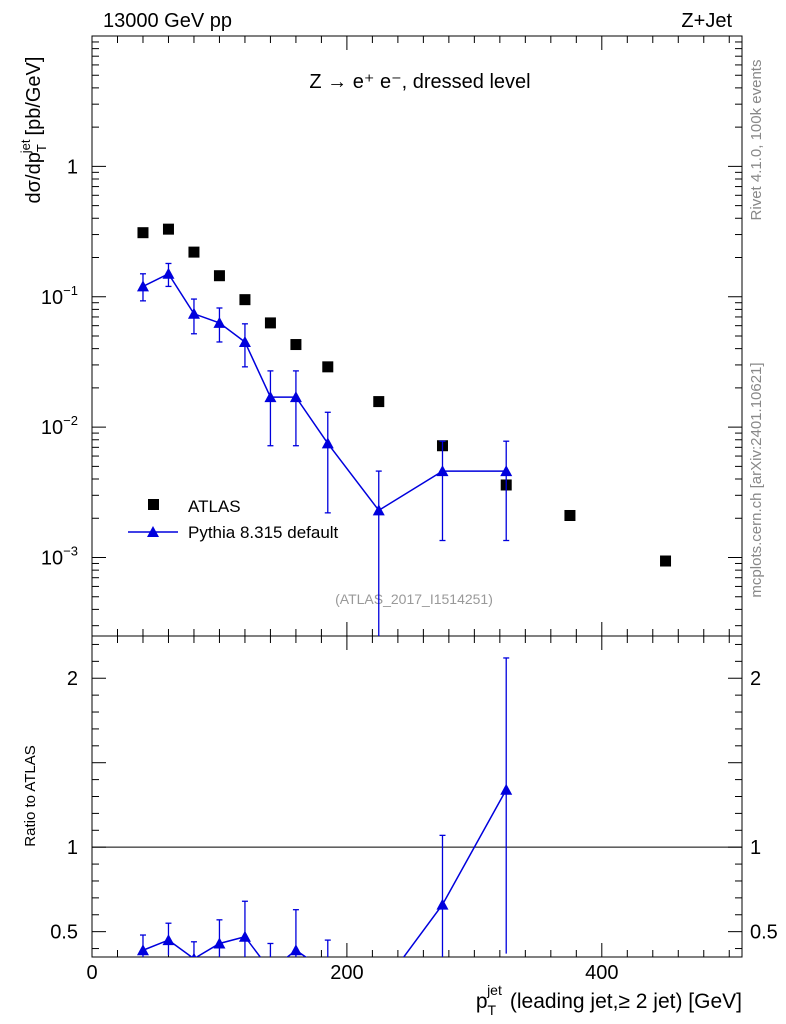 The image size is (786, 1024). Describe the element at coordinates (153, 504) in the screenshot. I see `legend-atlas-marker` at that location.